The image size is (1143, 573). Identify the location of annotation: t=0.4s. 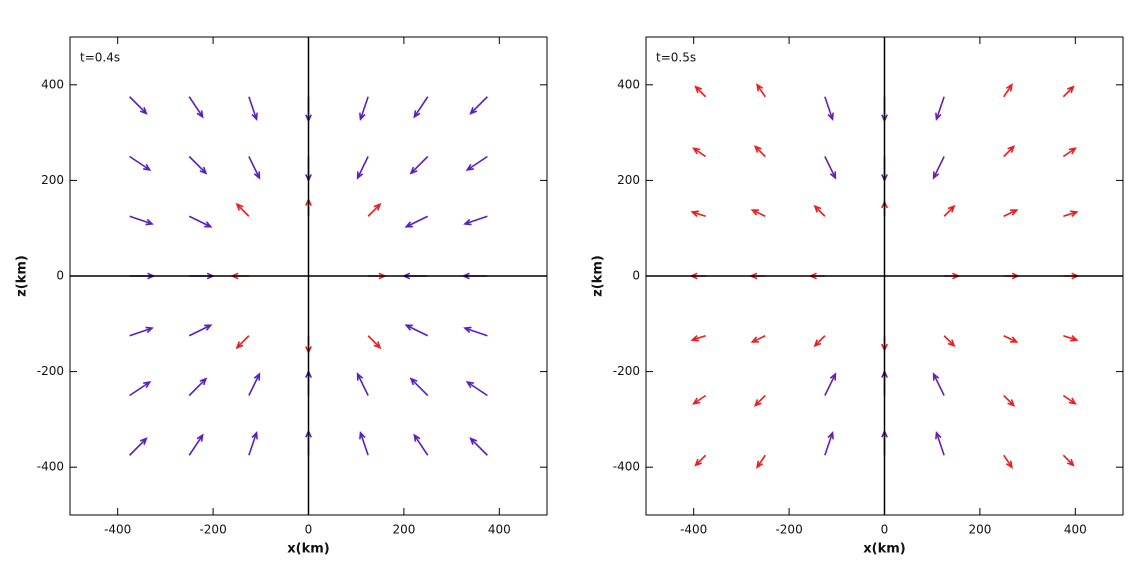
(100, 58).